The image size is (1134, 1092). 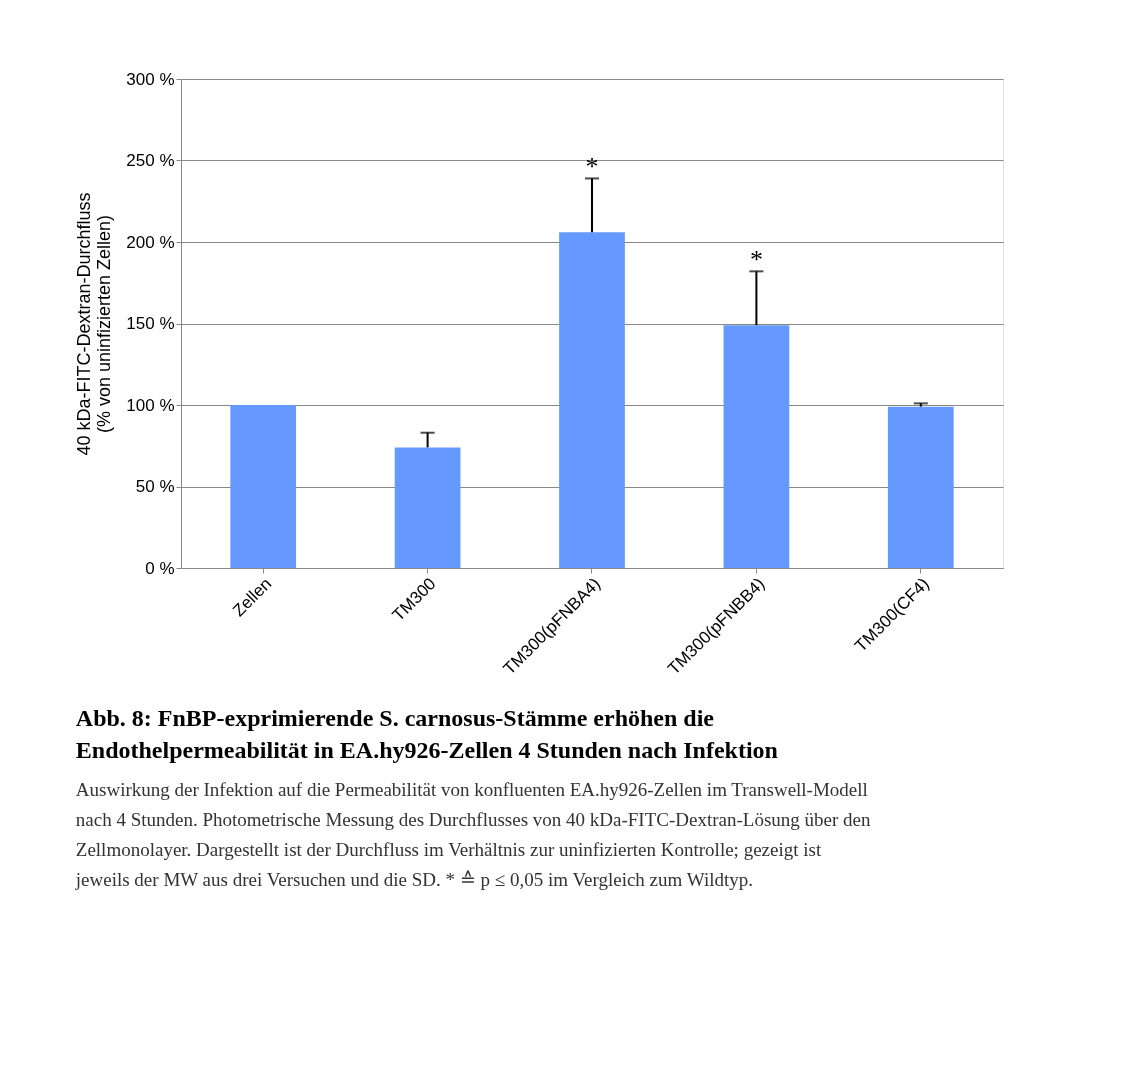 What do you see at coordinates (472, 835) in the screenshot?
I see `text: Auswirkung der Infektion auf die Permeabilität von konfluenten EA.hy926-Zellen im Transwell-Modell nach 4 Stunden. Photometrische Messung des Durchflusses von 40 kDa-FITC-Dextran-Lösung über den Zellmonolayer. Dargestellt ist der Durchfluss im Verhältnis zur uninfizierten Kontrolle; gezeigt ist jeweils der MW aus drei Versuchen und die SD. * ≙ p ≤ 0,05 im Vergleich zum Wildtyp.` at bounding box center [472, 835].